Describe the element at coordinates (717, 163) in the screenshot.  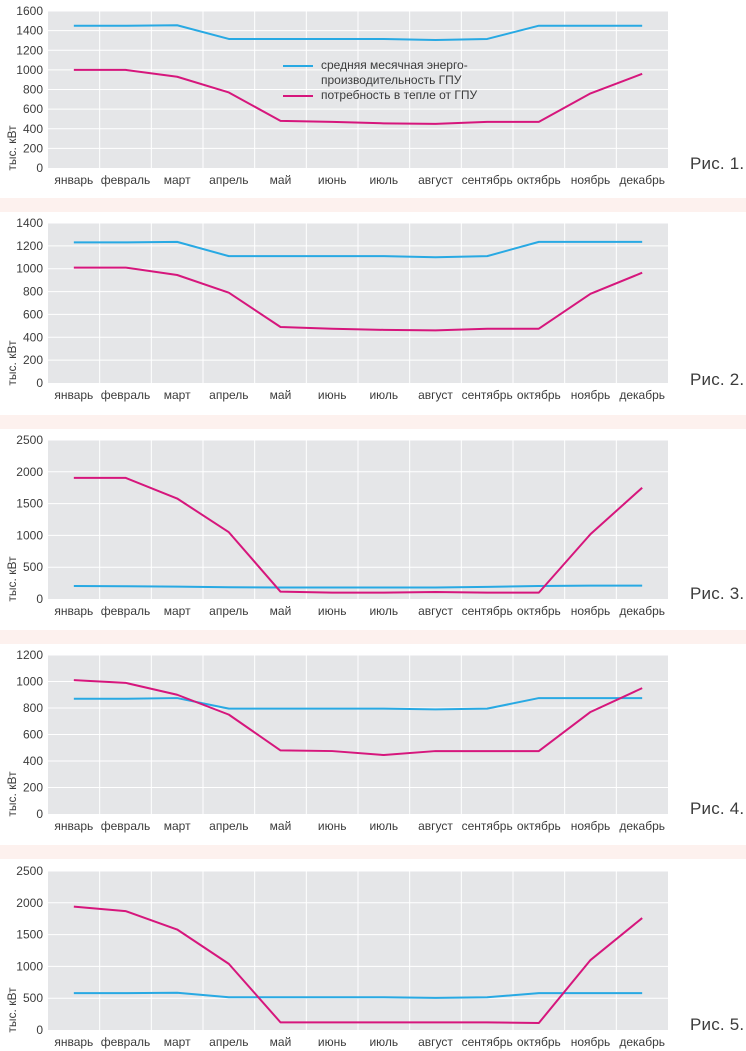
I see `figure-label: Рис. 1.` at that location.